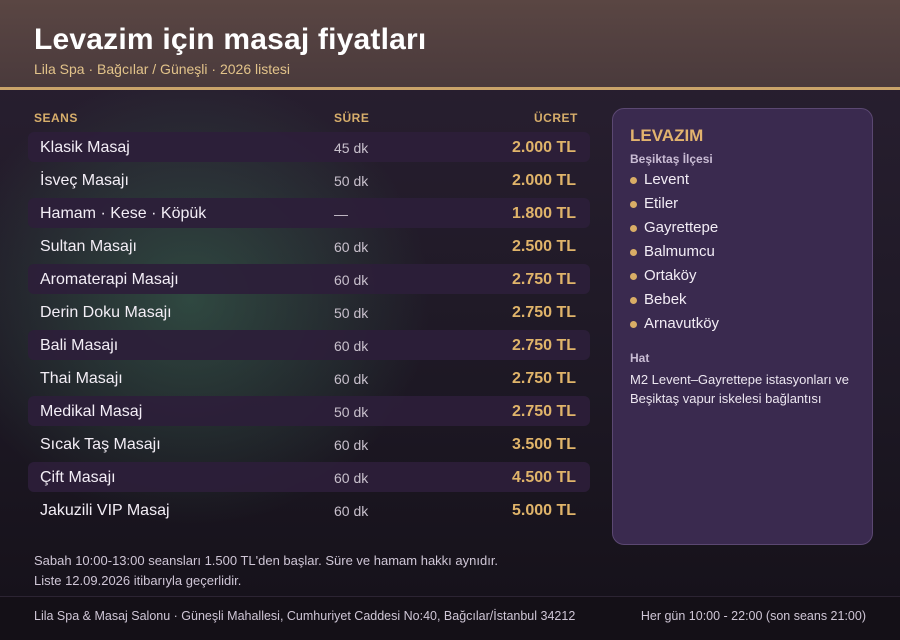  What do you see at coordinates (543, 444) in the screenshot?
I see `session-price: 3.500 TL` at bounding box center [543, 444].